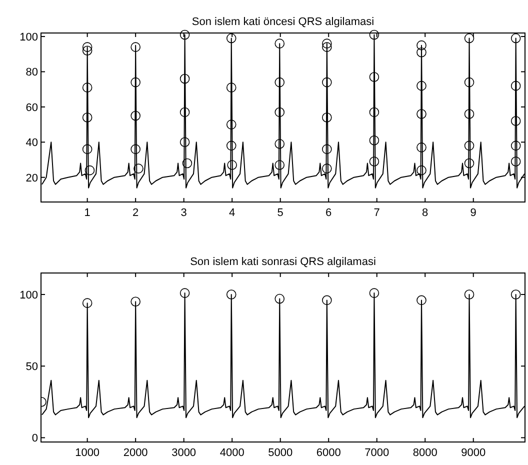  What do you see at coordinates (35, 438) in the screenshot?
I see `y-tick-label: 0` at bounding box center [35, 438].